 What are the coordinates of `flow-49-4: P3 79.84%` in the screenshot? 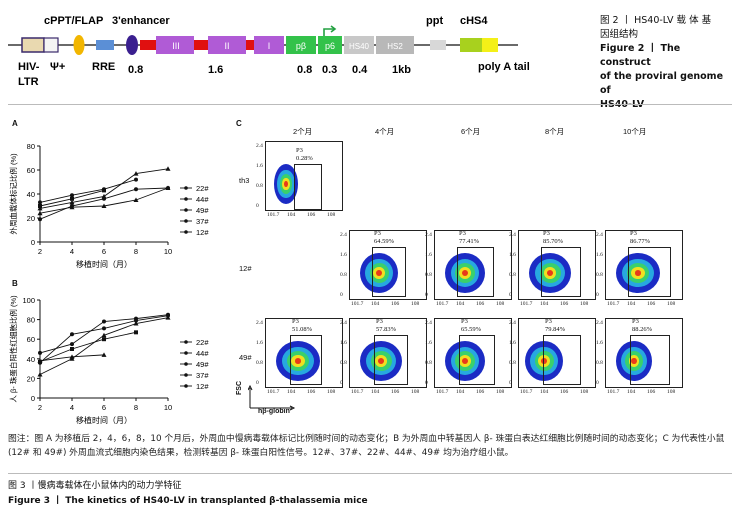 It's located at (557, 353).